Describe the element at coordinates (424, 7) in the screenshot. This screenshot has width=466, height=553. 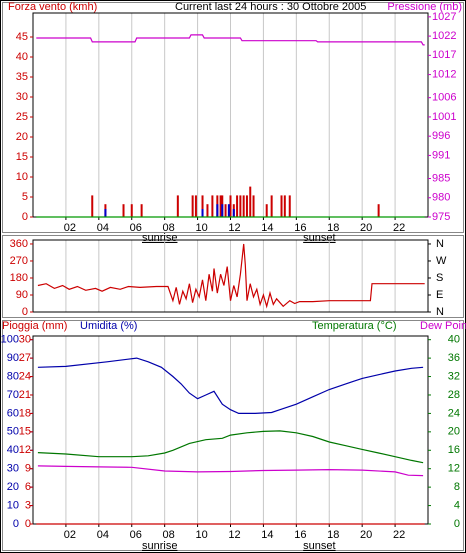
I see `series-label: Pressione (mb)` at that location.